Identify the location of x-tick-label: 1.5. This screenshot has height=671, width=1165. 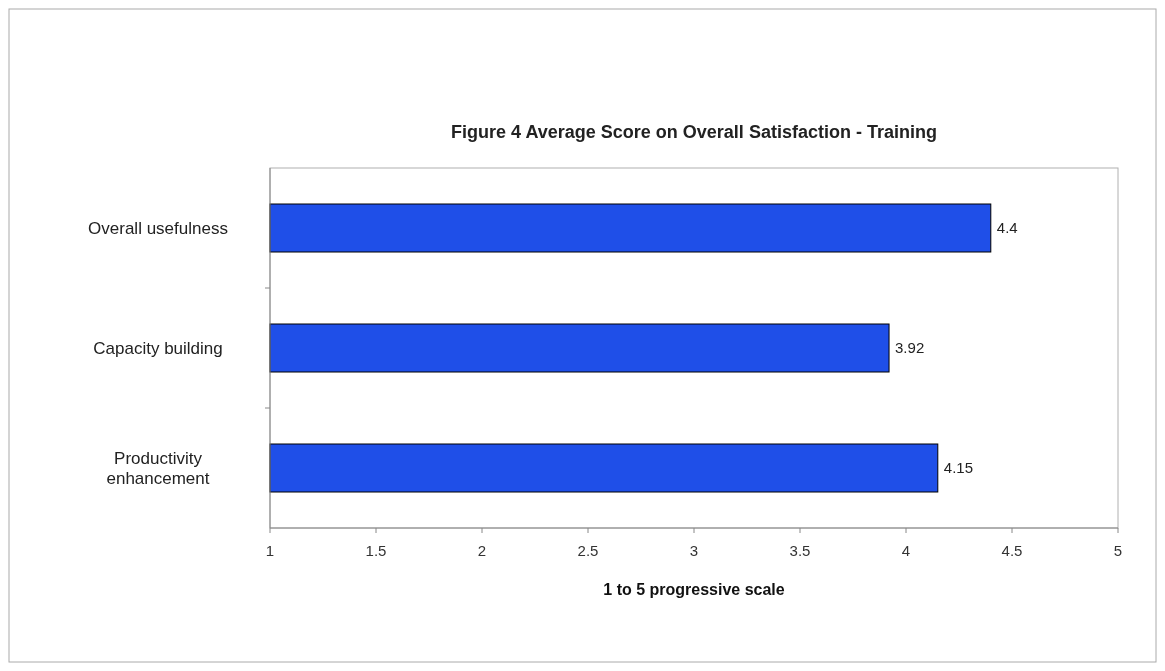
(376, 550).